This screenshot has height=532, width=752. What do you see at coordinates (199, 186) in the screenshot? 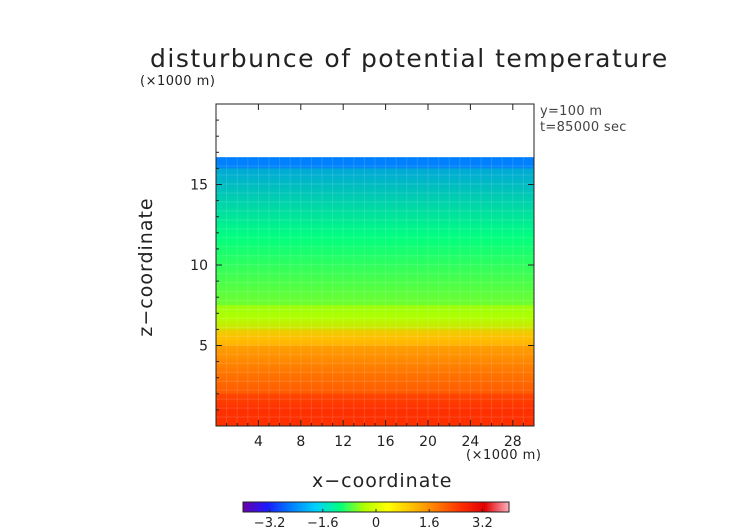
I see `y-tick-label: 15` at bounding box center [199, 186].